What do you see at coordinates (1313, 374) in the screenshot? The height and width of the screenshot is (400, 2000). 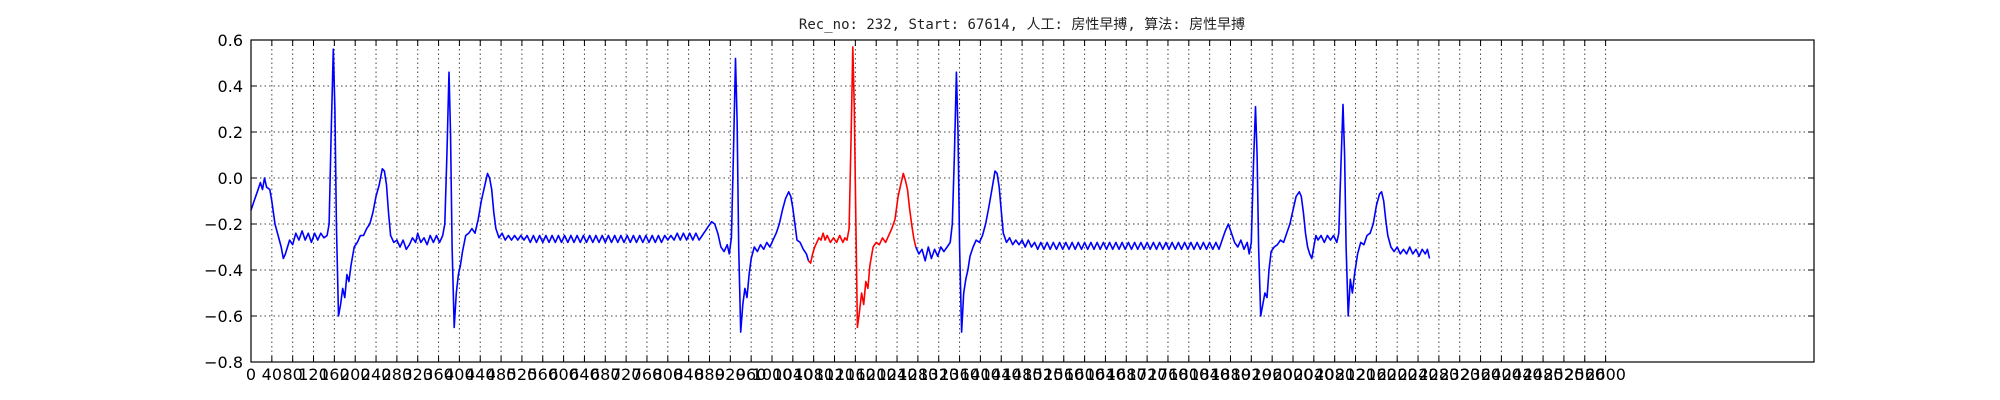 I see `x-tick-label: 2040` at bounding box center [1313, 374].